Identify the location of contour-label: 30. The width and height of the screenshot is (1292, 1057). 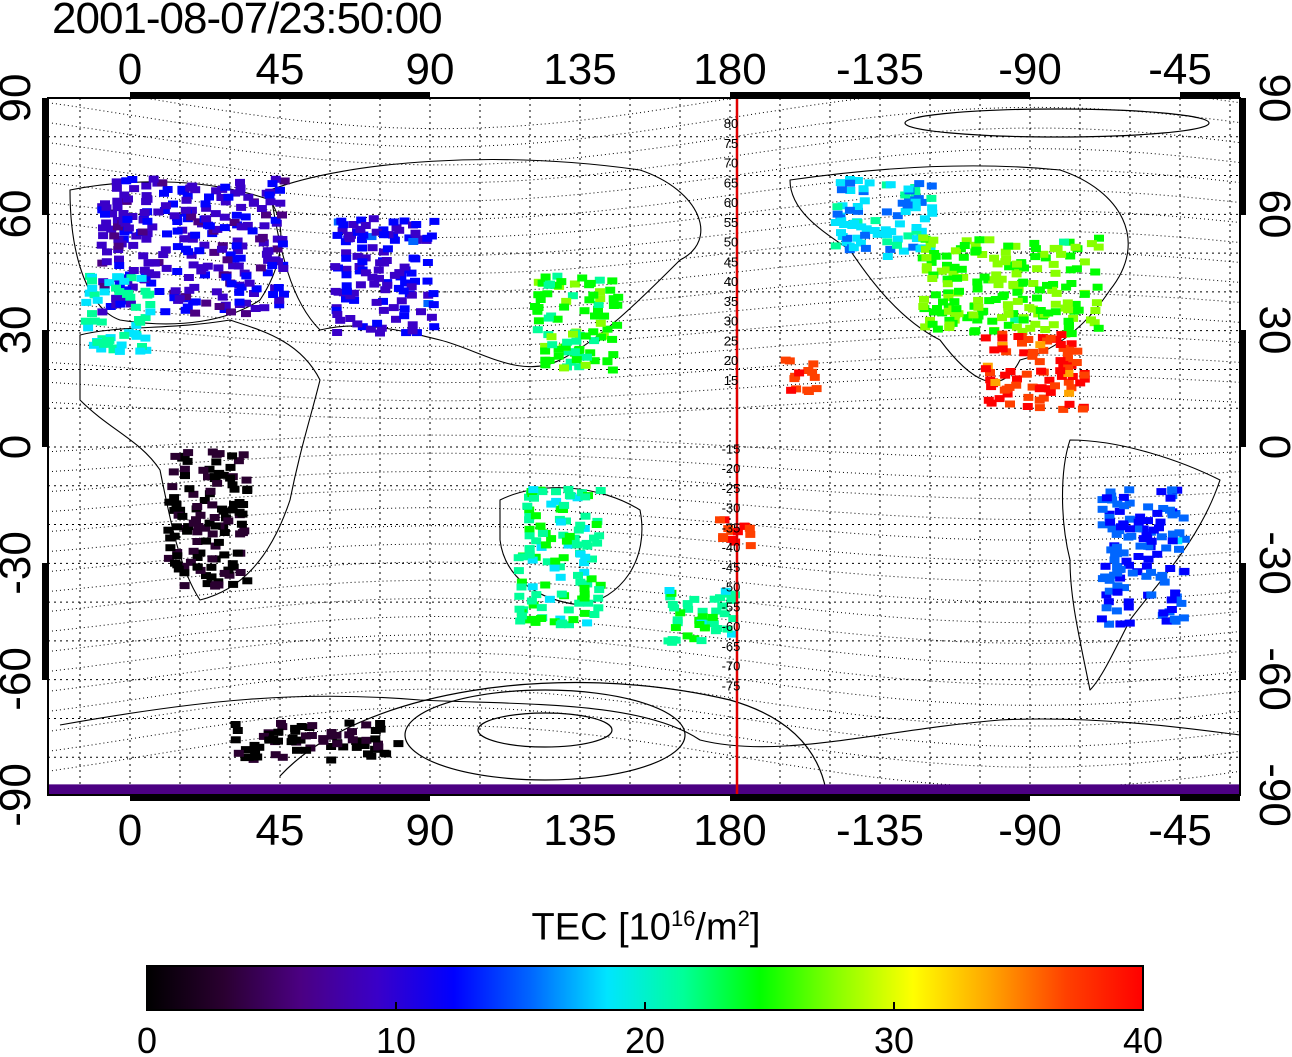
(731, 321).